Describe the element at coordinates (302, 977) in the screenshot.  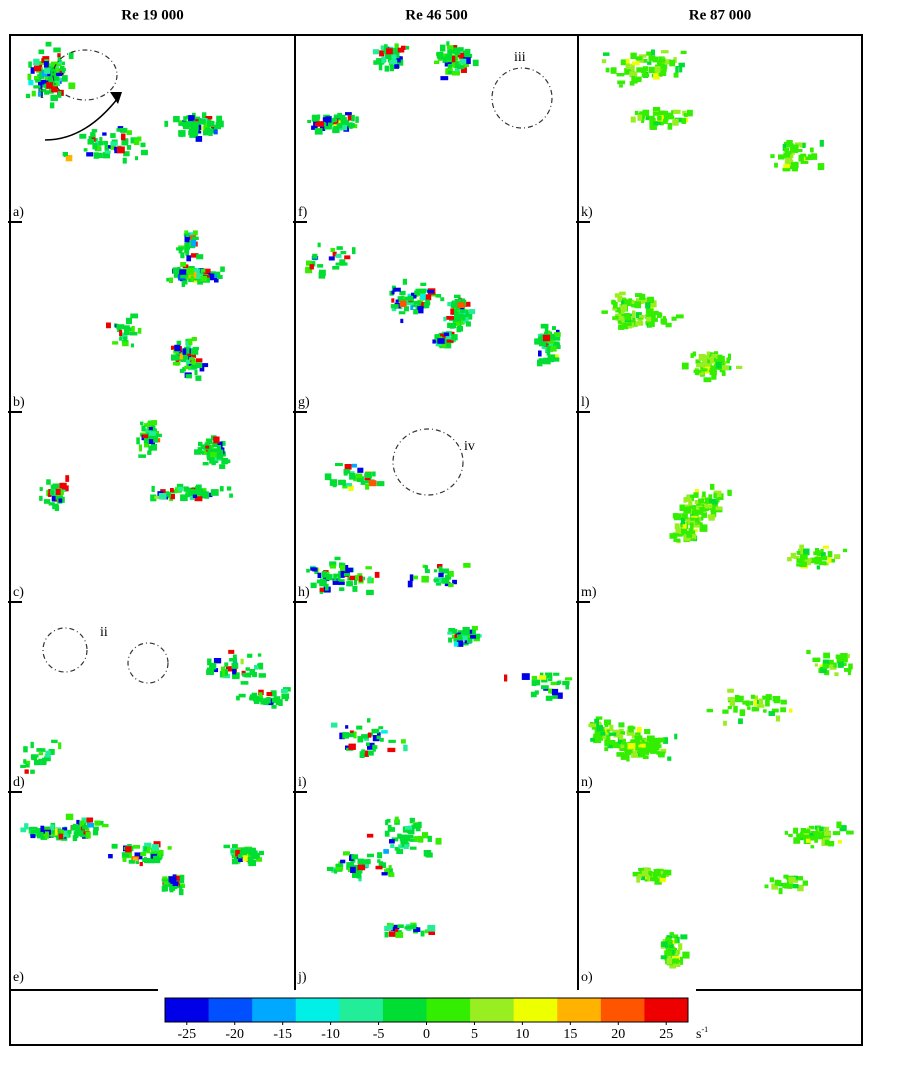
I see `panel-label: j)` at that location.